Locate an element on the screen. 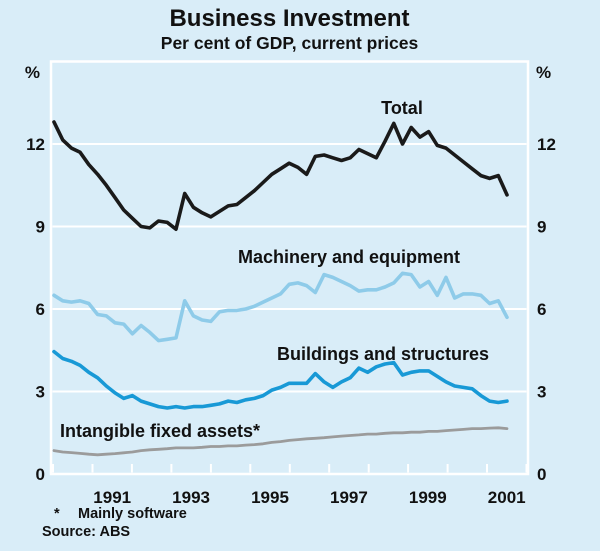 Image resolution: width=600 pixels, height=551 pixels. y-axis-labels-left: 0 3 6 9 12 is located at coordinates (35, 309).